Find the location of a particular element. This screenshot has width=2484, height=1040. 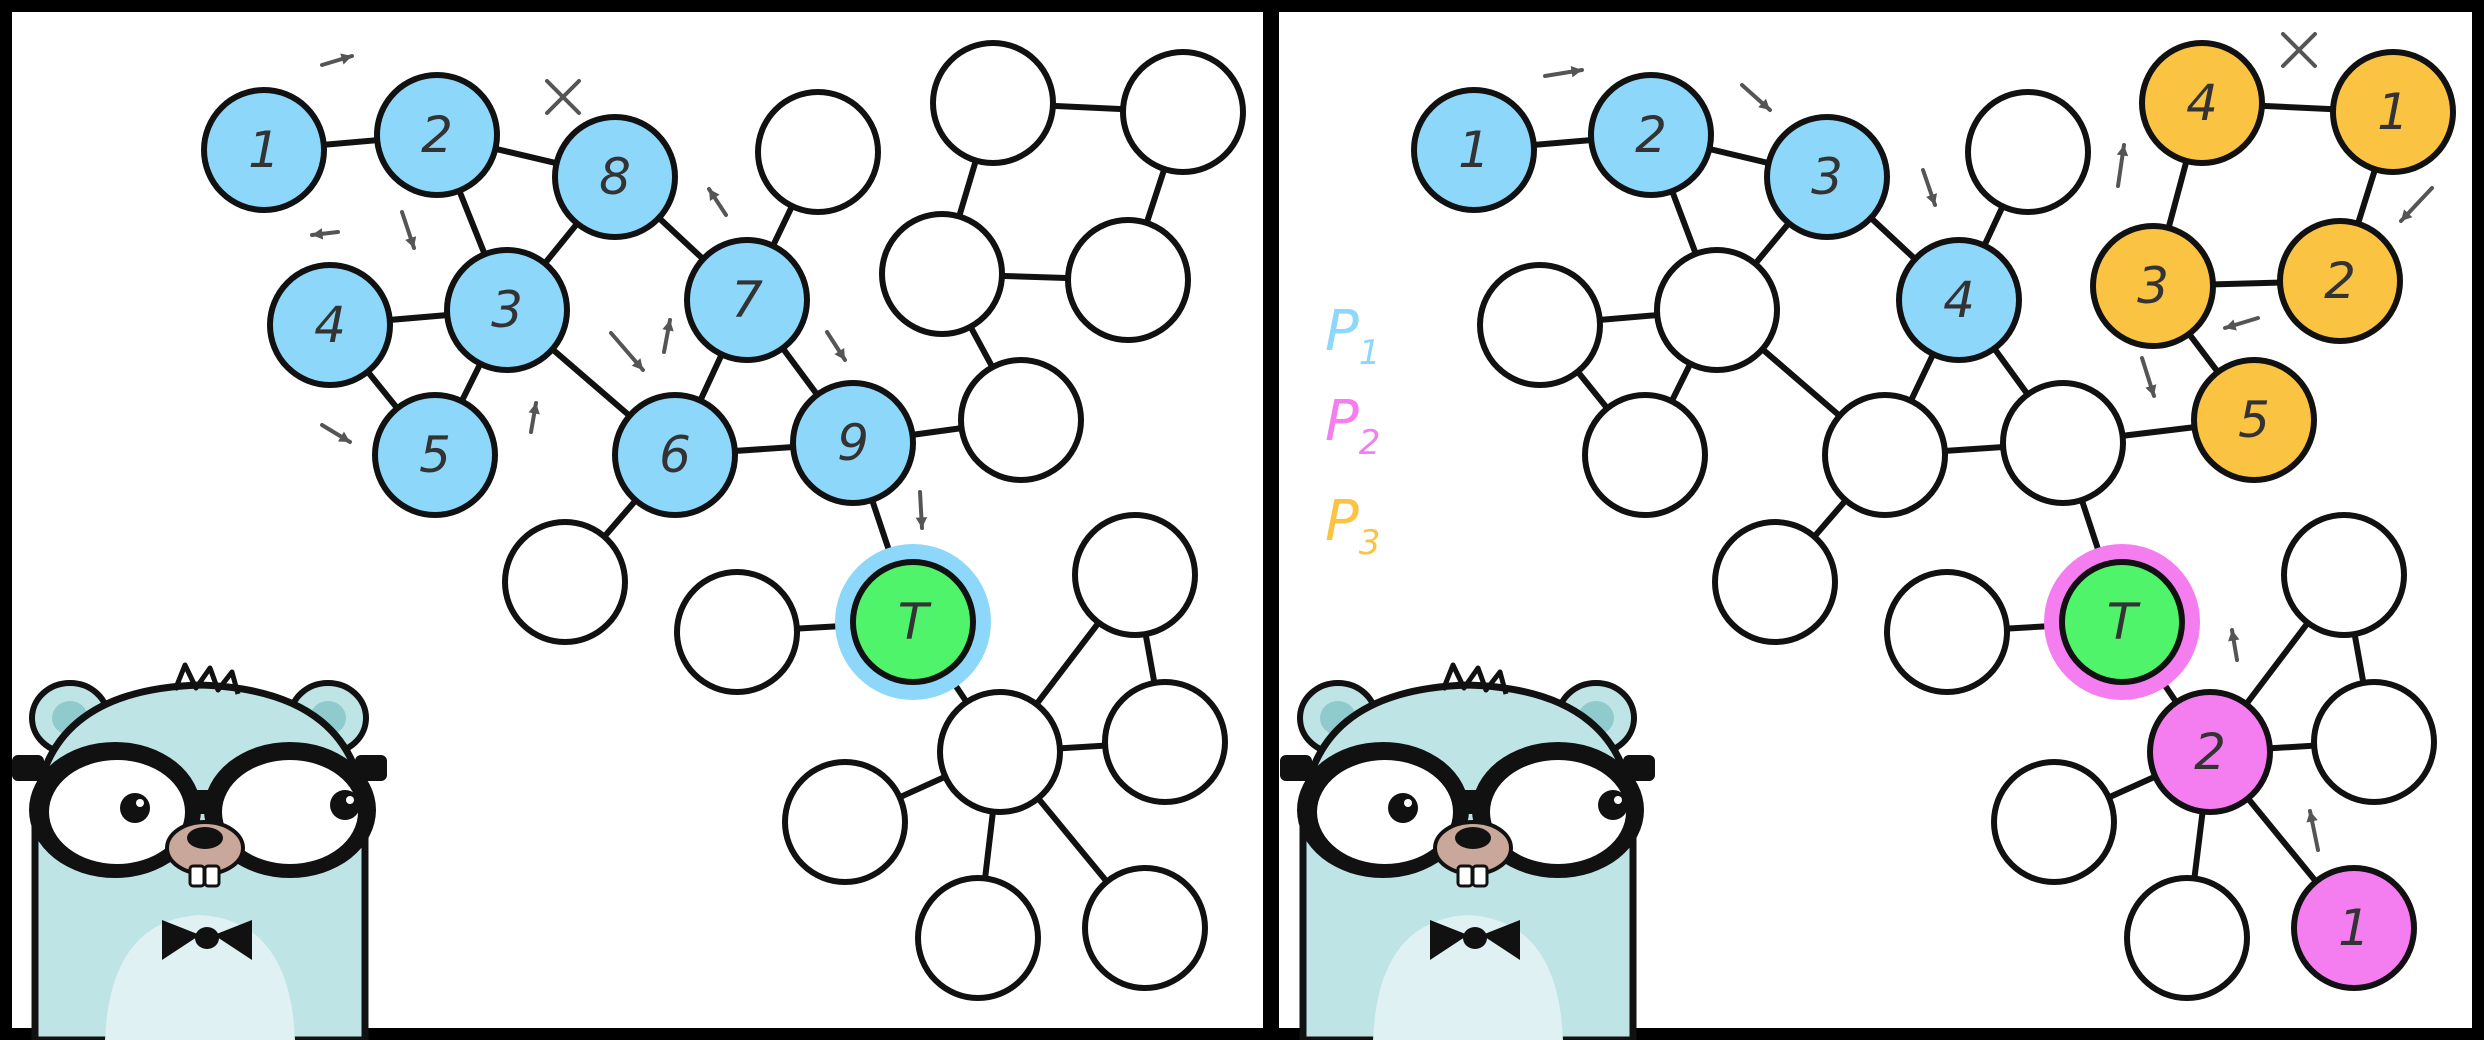

legend-item-p2: P2 is located at coordinates (1352, 426).